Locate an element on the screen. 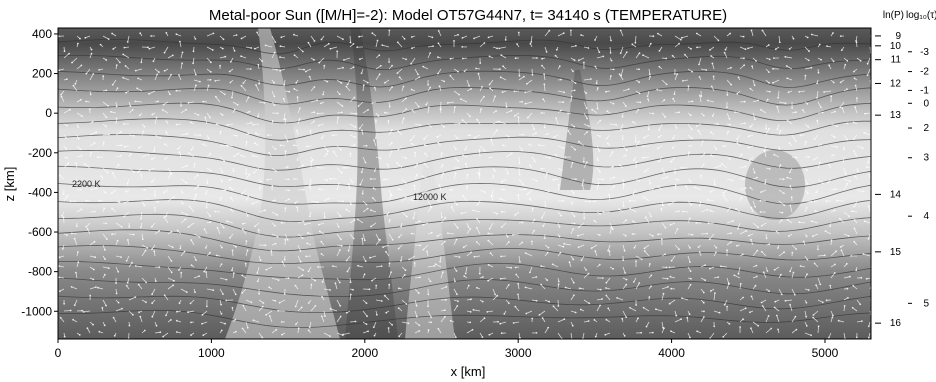 The image size is (936, 382). y-tick-label: 400 is located at coordinates (42, 34).